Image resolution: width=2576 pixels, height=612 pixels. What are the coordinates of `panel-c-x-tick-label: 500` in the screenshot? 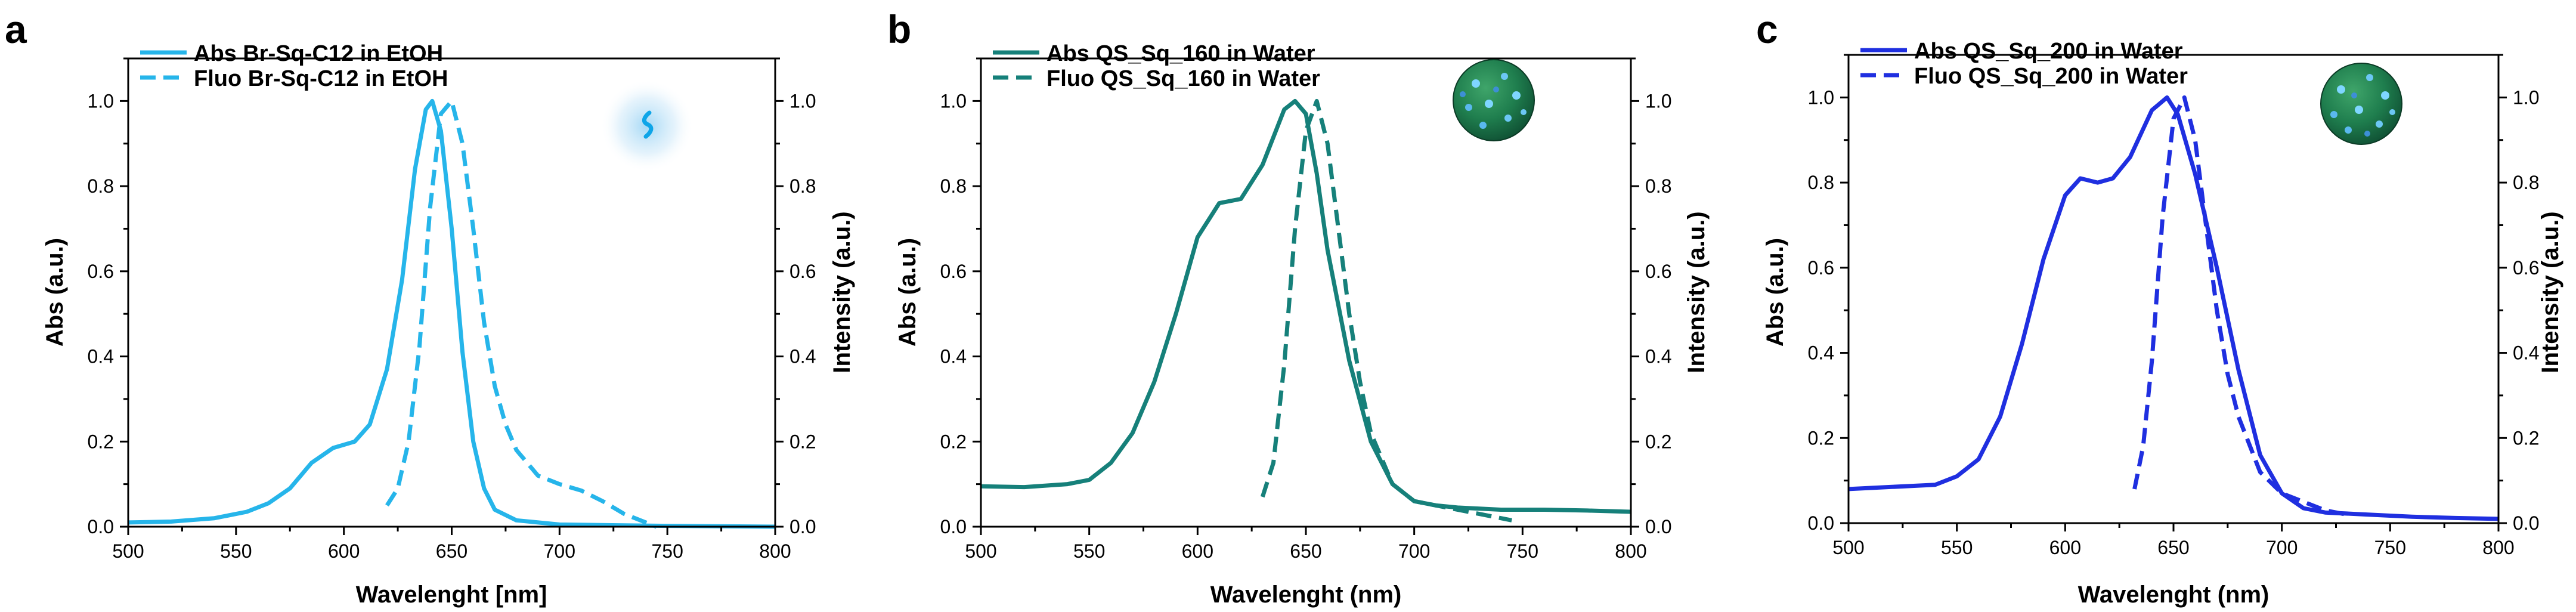 It's located at (1848, 547).